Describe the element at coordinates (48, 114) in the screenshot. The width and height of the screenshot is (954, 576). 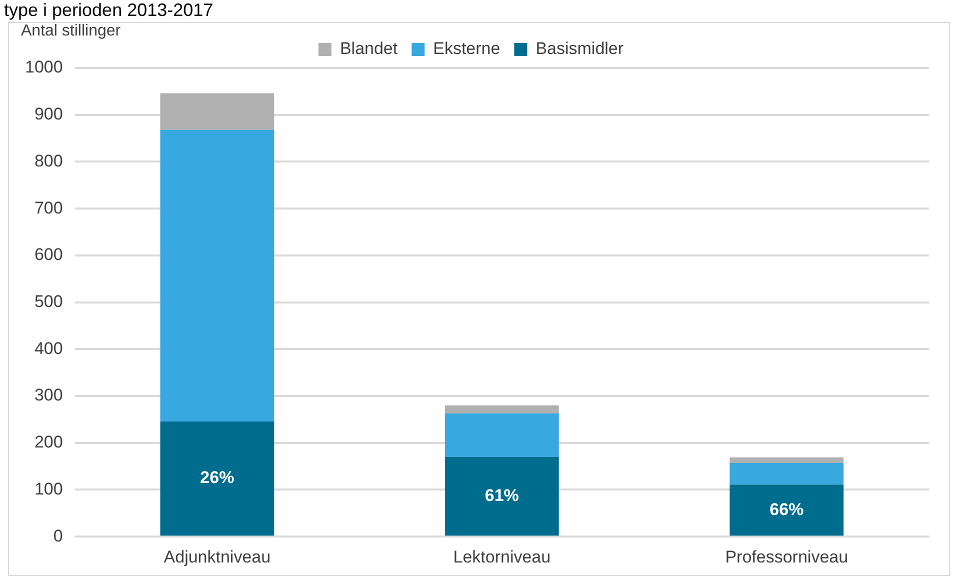
I see `y-tick-label: 900` at that location.